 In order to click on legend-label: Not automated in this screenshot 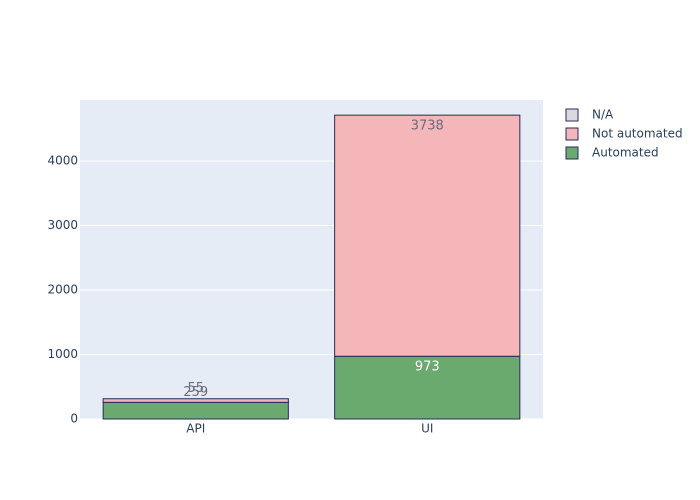, I will do `click(637, 134)`.